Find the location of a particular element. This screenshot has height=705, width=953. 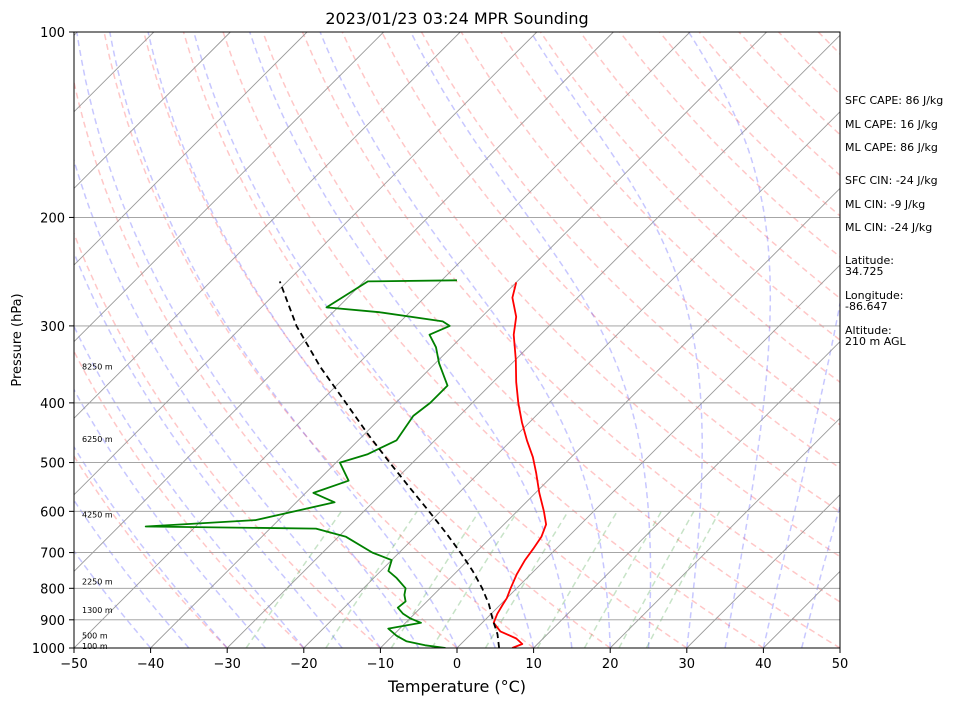

x-tick-label: −40 is located at coordinates (150, 664).